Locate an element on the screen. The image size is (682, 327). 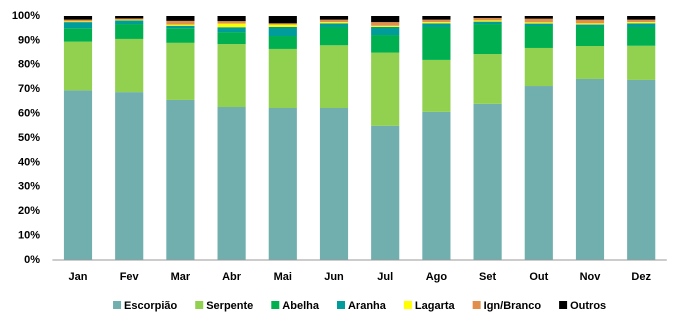
y-tick-label: 90% is located at coordinates (29, 40).